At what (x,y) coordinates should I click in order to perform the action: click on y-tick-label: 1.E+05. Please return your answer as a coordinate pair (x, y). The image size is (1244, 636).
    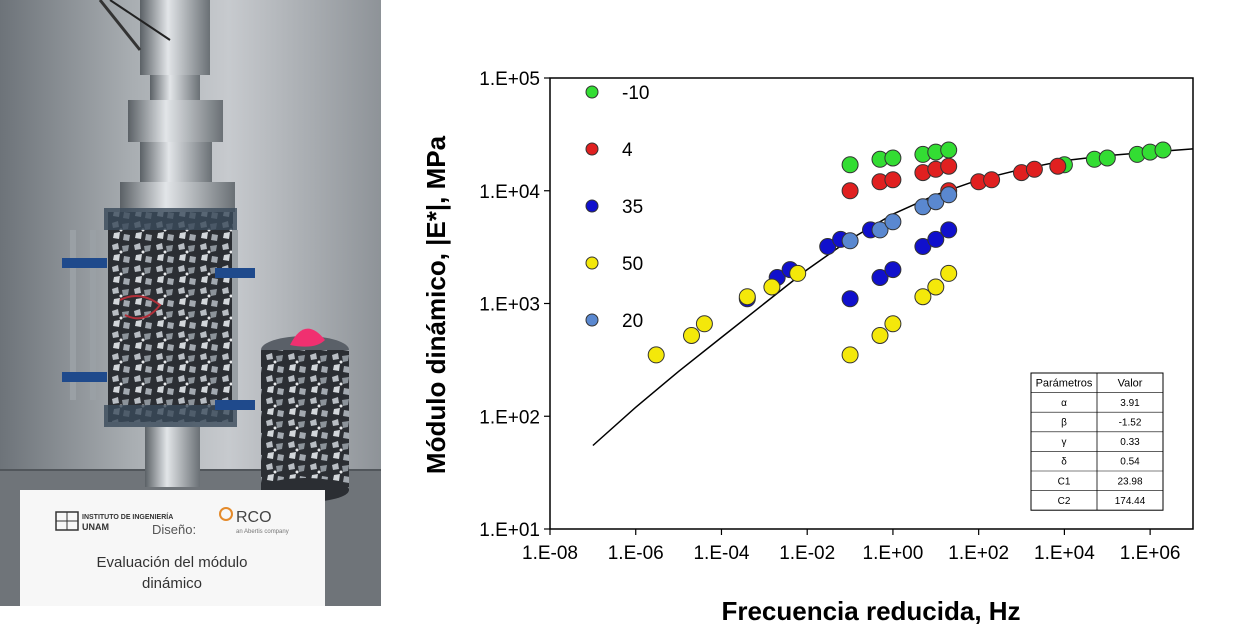
    Looking at the image, I should click on (509, 79).